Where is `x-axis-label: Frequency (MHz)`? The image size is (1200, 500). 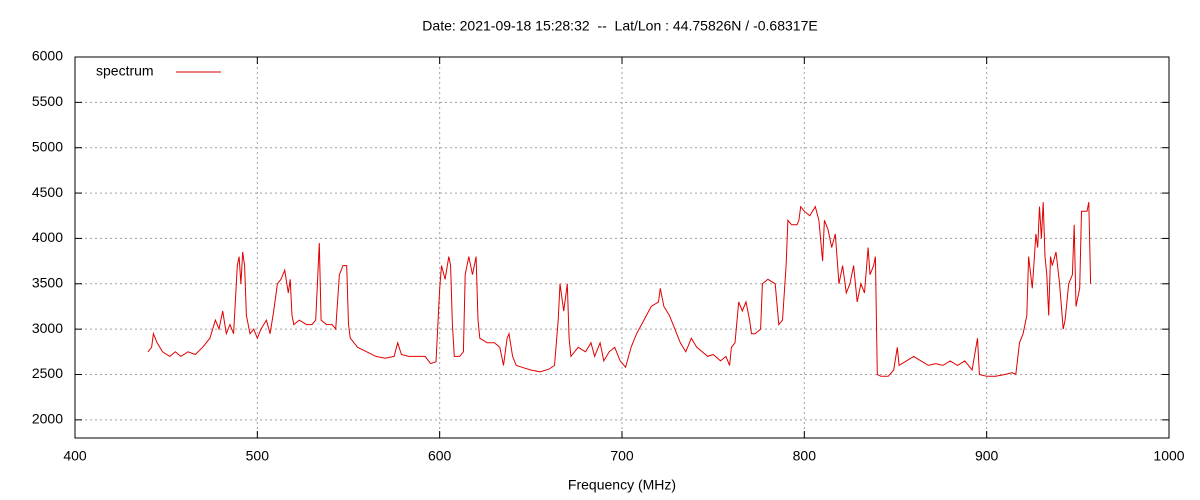 x-axis-label: Frequency (MHz) is located at coordinates (622, 485).